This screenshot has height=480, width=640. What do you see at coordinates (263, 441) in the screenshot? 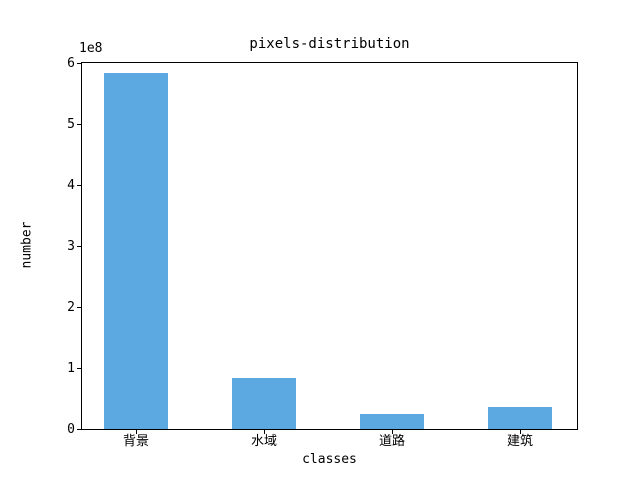
I see `x-tick-label: 水域` at bounding box center [263, 441].